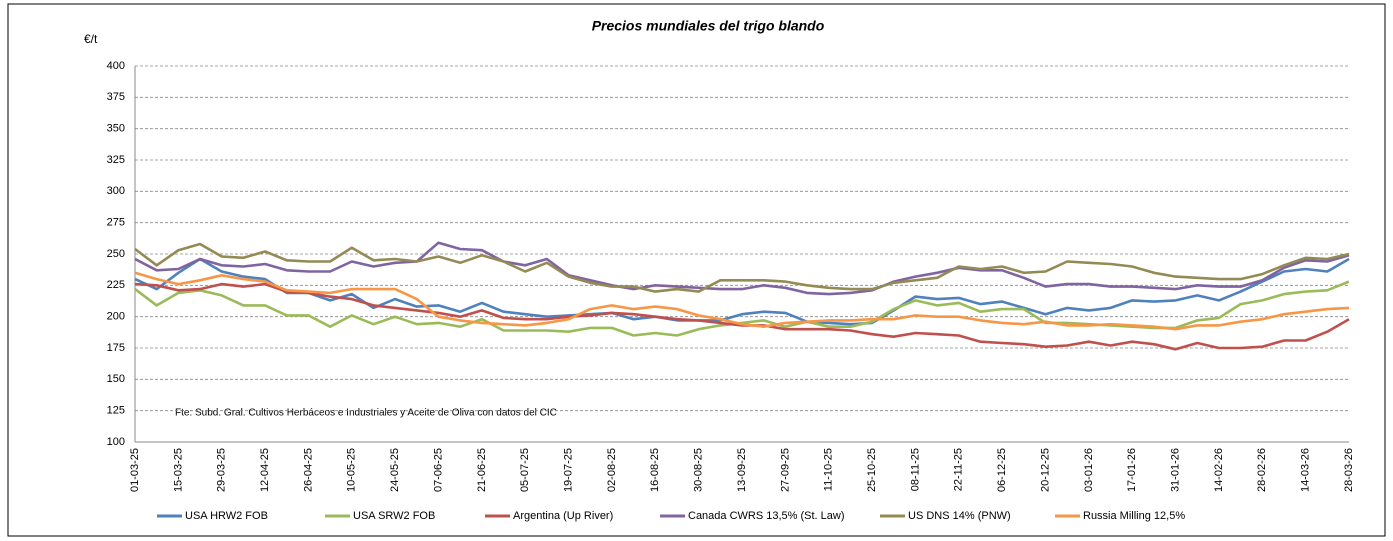  What do you see at coordinates (766, 516) in the screenshot?
I see `legend-label: Canada CWRS 13,5% (St. Law)` at bounding box center [766, 516].